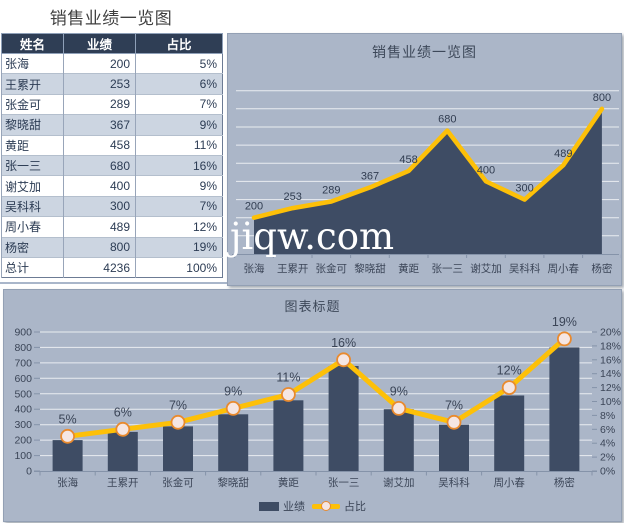 This screenshot has width=624, height=523. Describe the element at coordinates (601, 268) in the screenshot. I see `category-label: 杨密` at that location.